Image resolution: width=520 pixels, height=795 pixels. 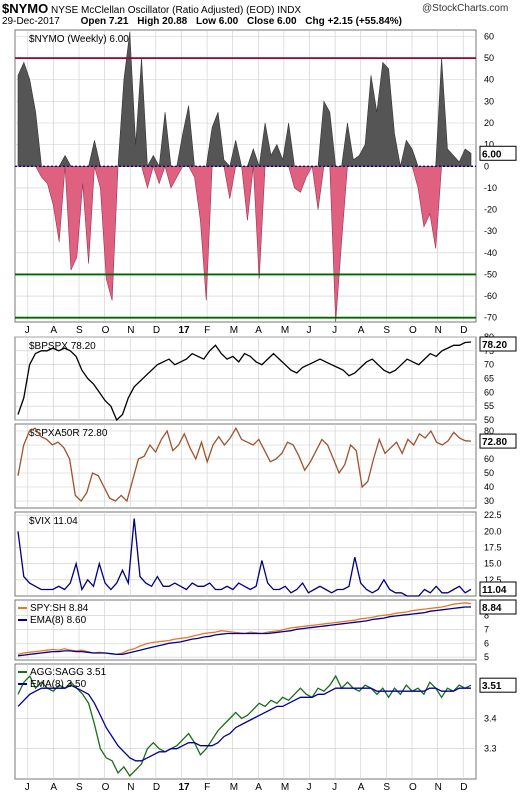 What do you see at coordinates (272, 21) in the screenshot?
I see `quote-close: Close 6.00` at bounding box center [272, 21].